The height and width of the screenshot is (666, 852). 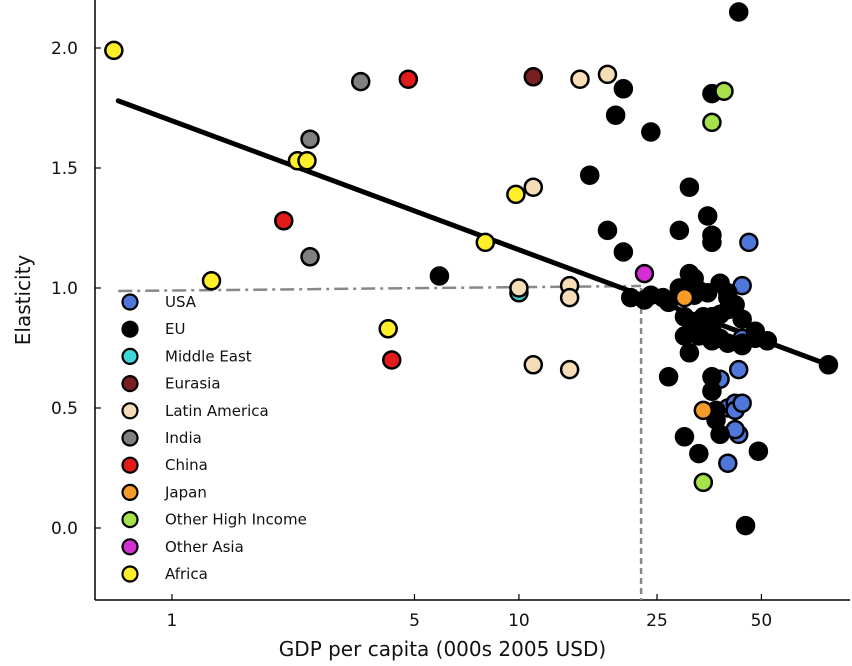 What do you see at coordinates (175, 329) in the screenshot?
I see `legend-label-eu: EU` at bounding box center [175, 329].